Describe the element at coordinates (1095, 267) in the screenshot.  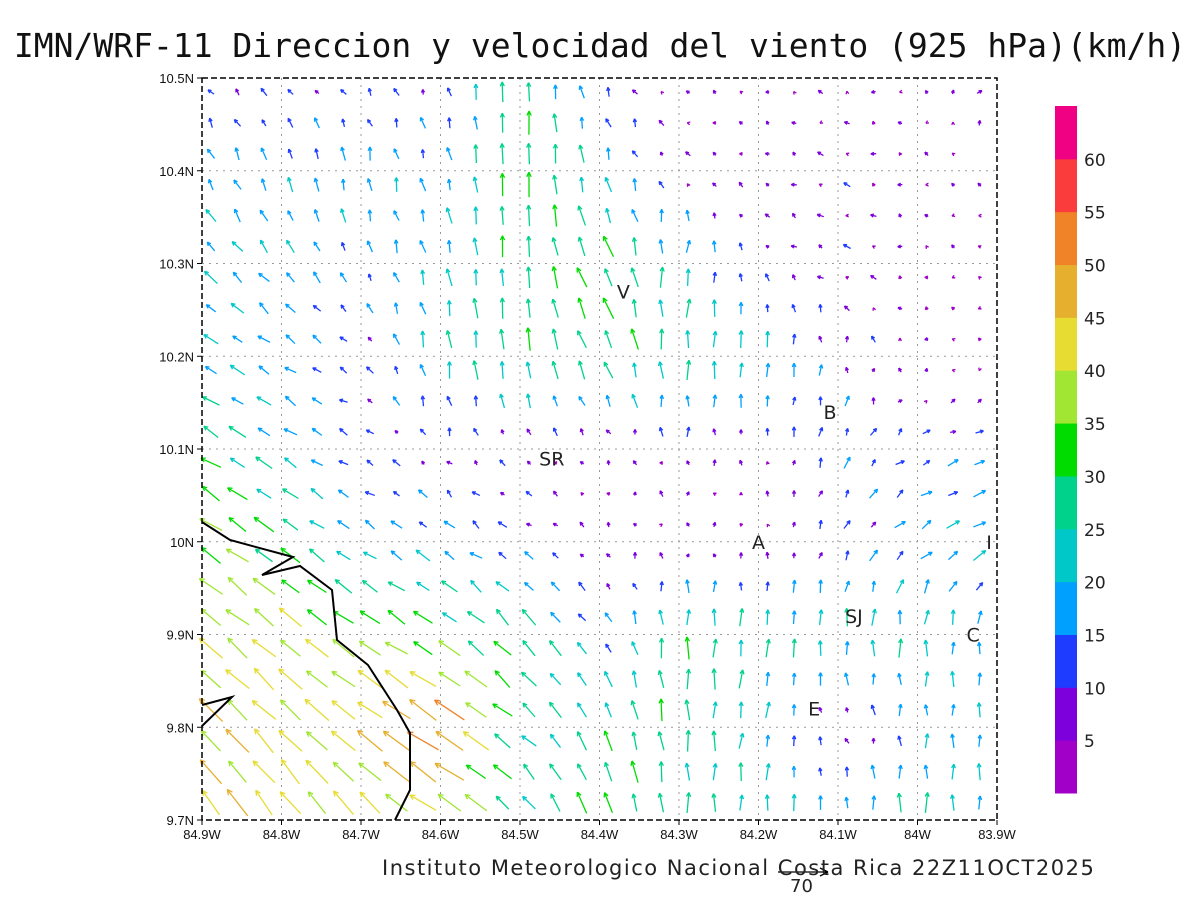
I see `colorbar-label: 50` at that location.